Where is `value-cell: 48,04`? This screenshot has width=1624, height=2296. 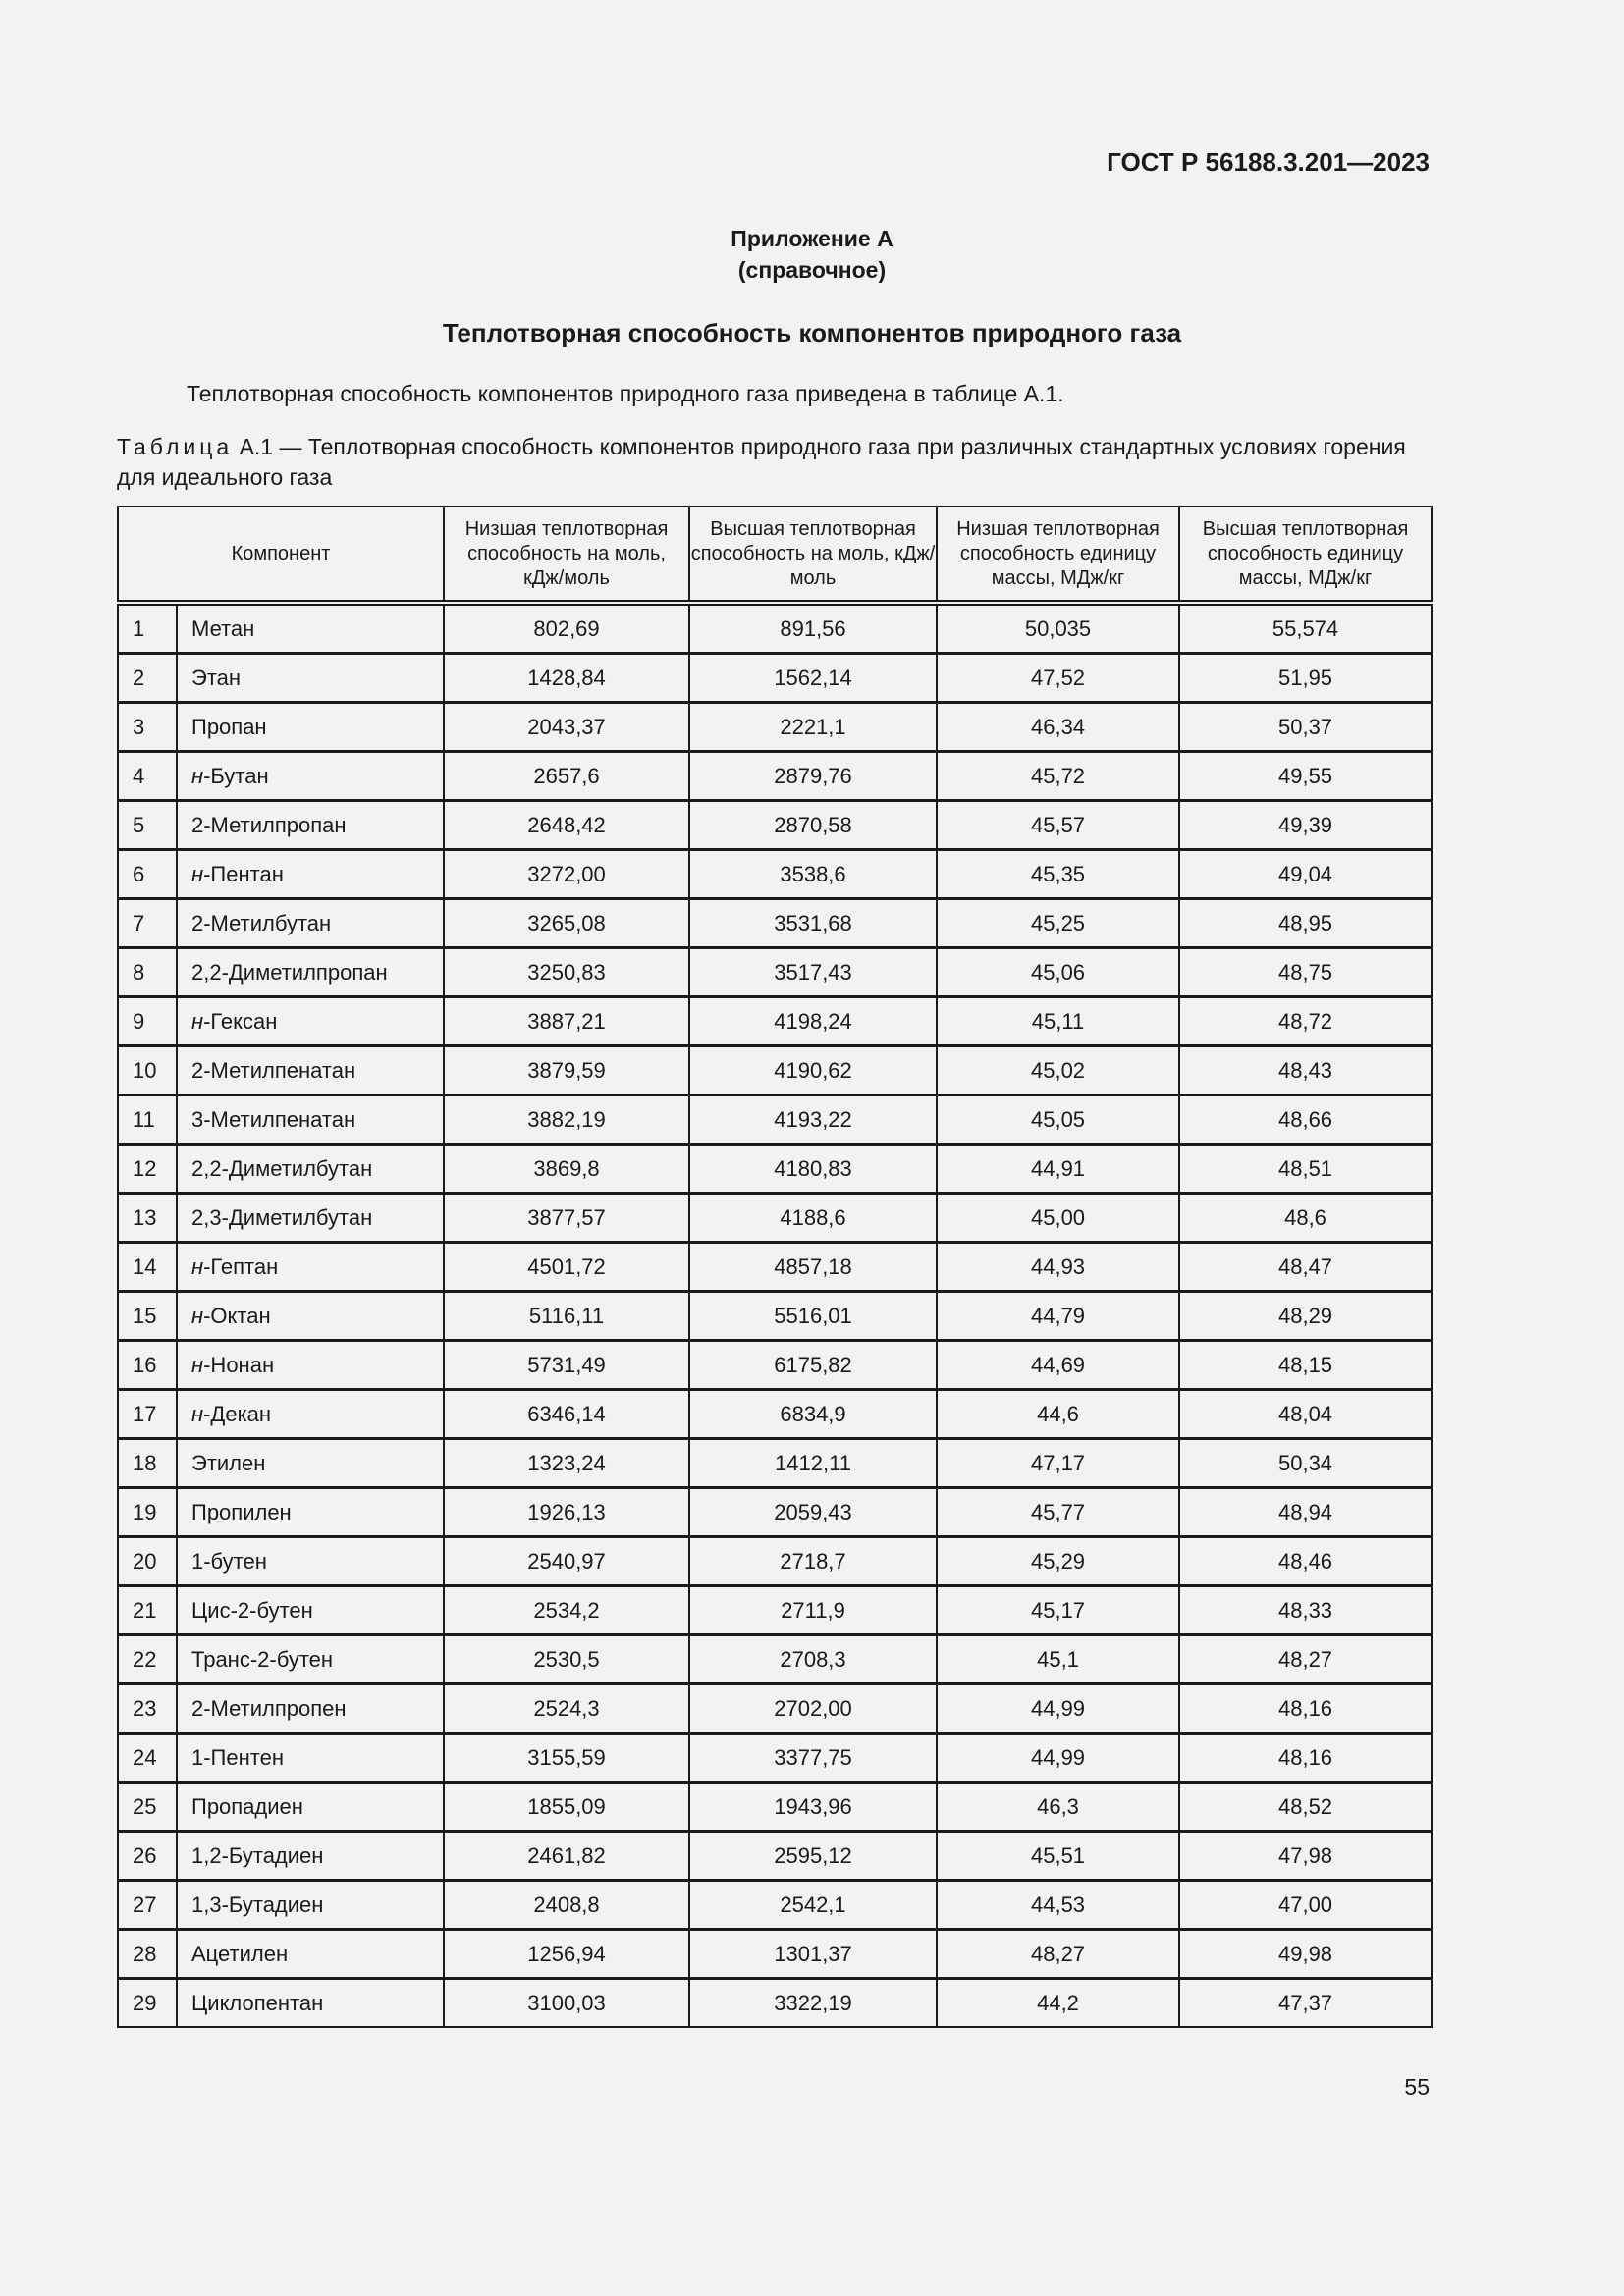 value-cell: 48,04 is located at coordinates (1306, 1414).